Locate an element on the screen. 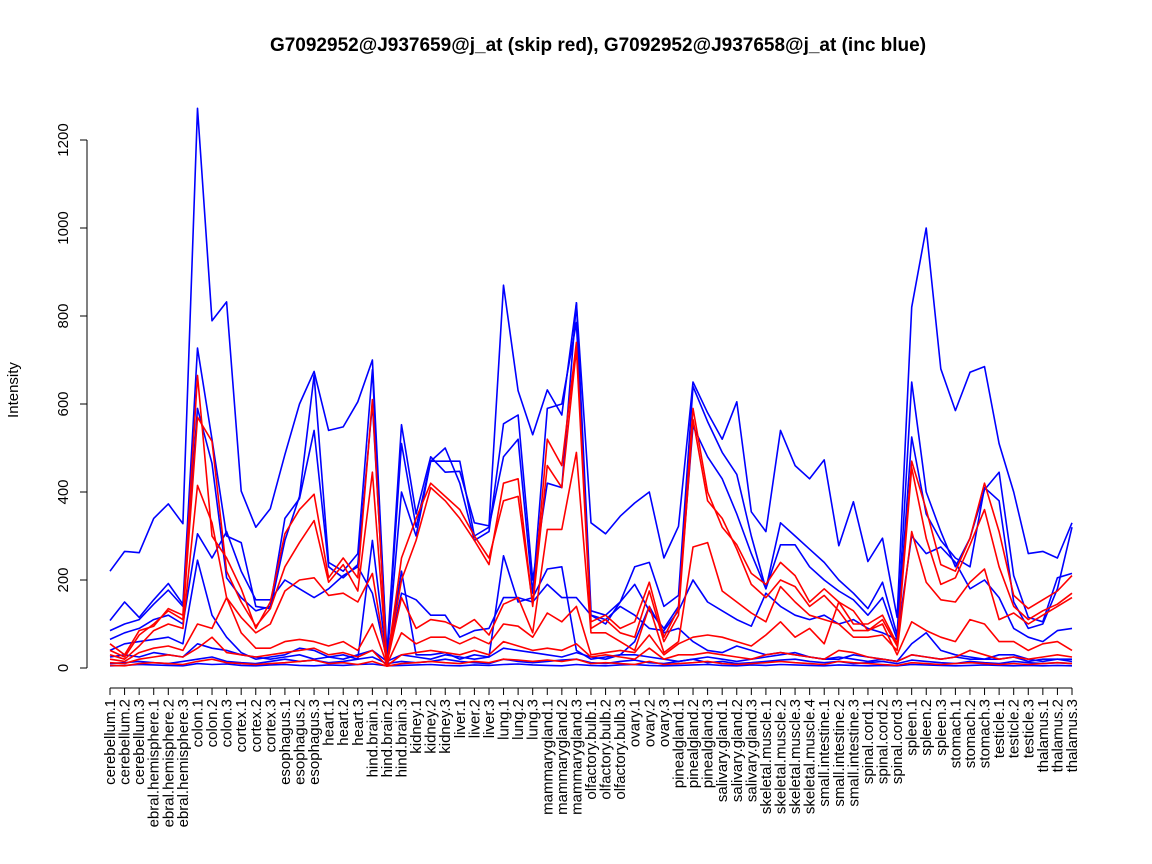  x-tick-label-skeletal.muscle.1: skeletal.muscle.1 is located at coordinates (766, 756).